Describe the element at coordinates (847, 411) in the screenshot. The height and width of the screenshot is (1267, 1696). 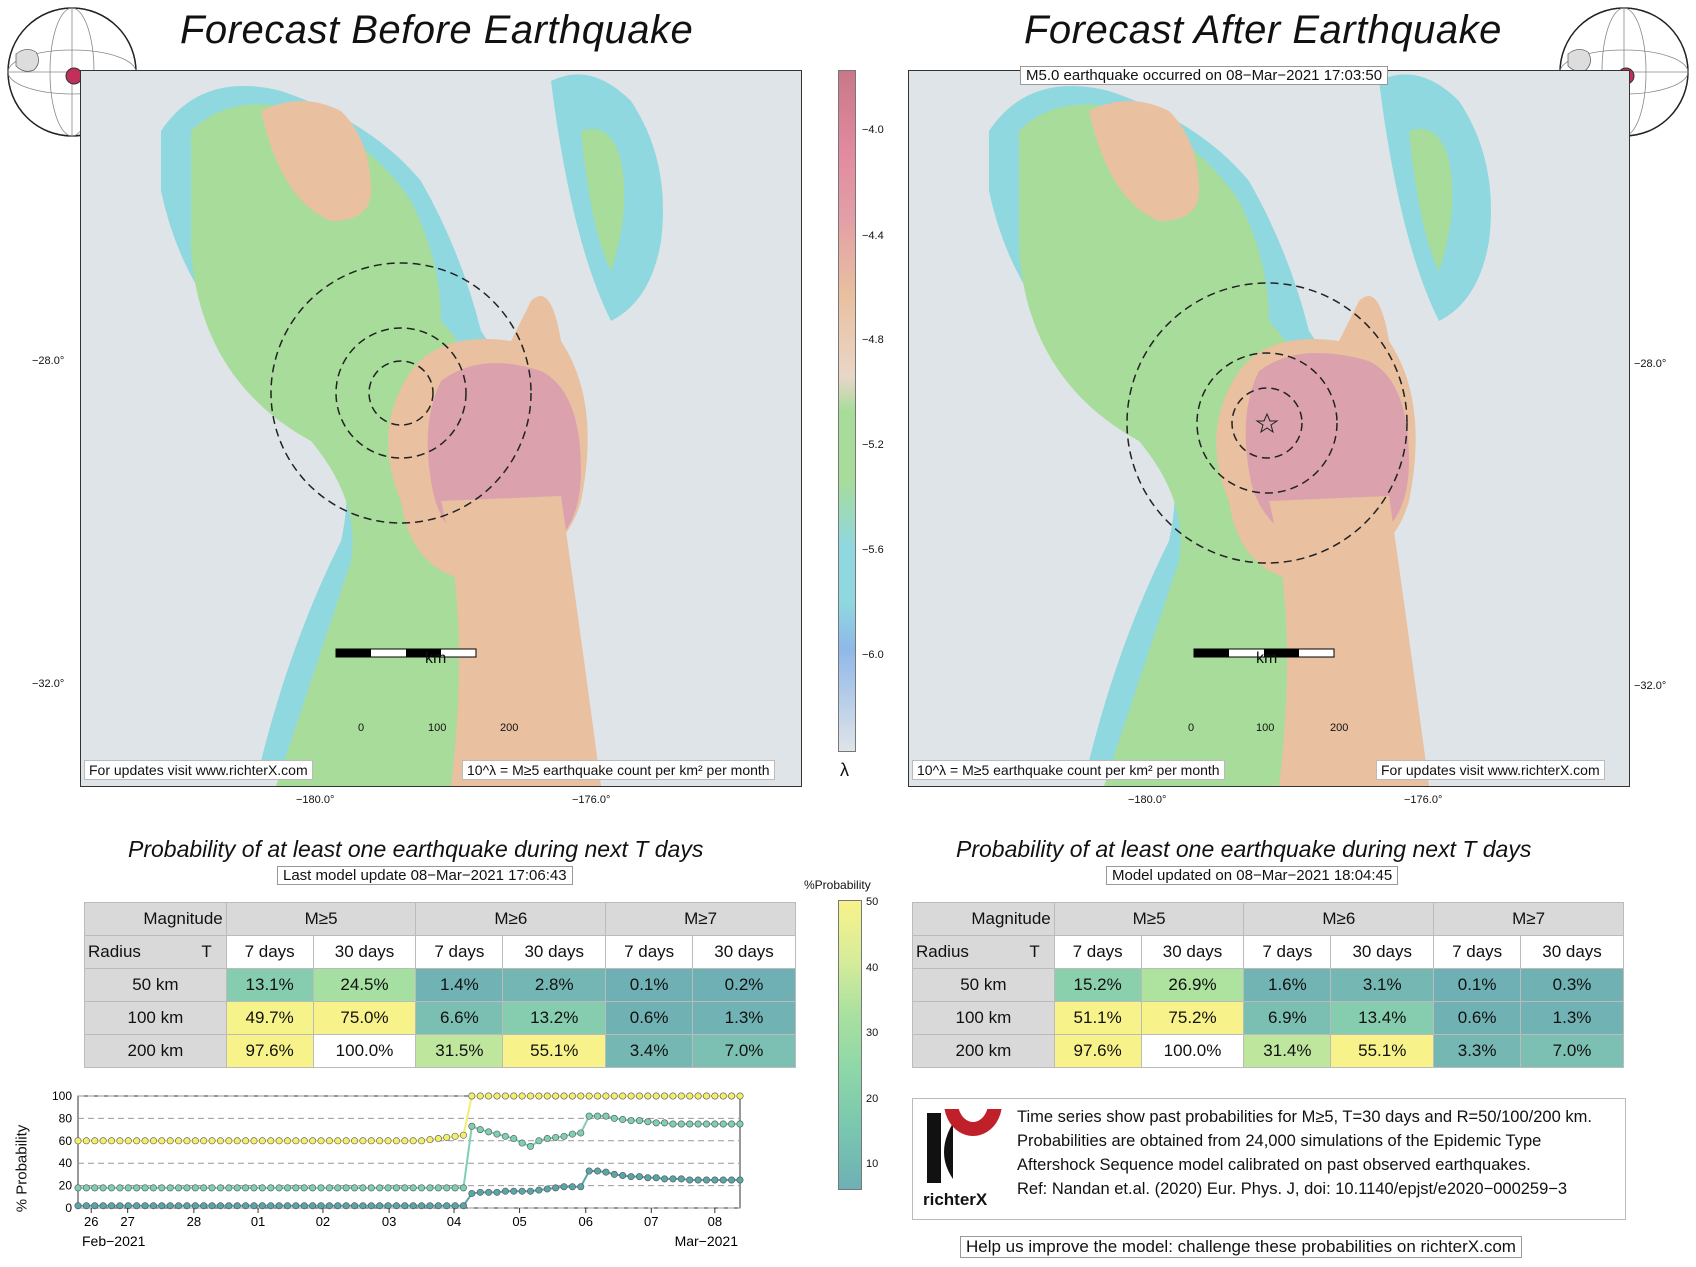
I see `lambda-colorbar` at that location.